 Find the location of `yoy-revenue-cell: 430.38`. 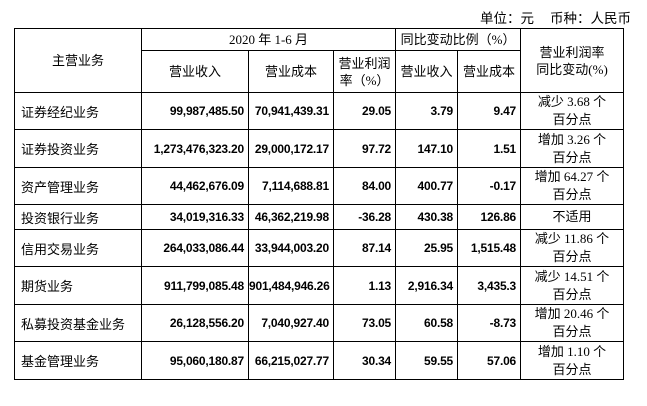

yoy-revenue-cell: 430.38 is located at coordinates (427, 217).